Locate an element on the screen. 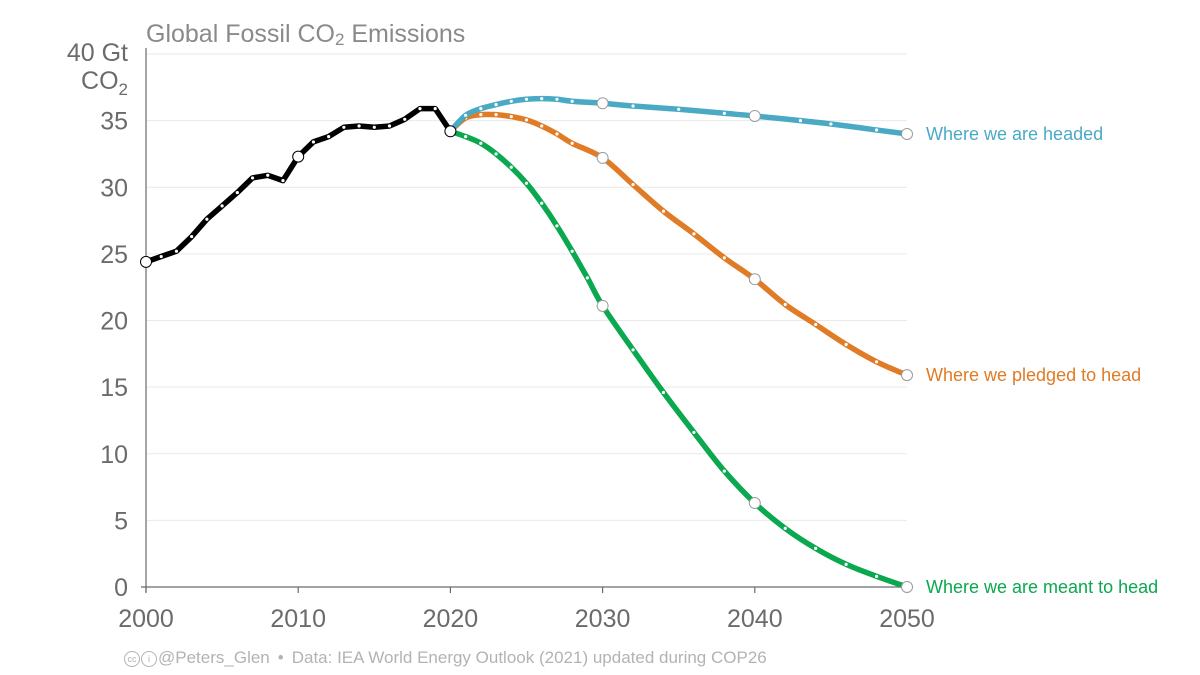 This screenshot has height=675, width=1200. point-dot-pledged-2046 is located at coordinates (846, 344).